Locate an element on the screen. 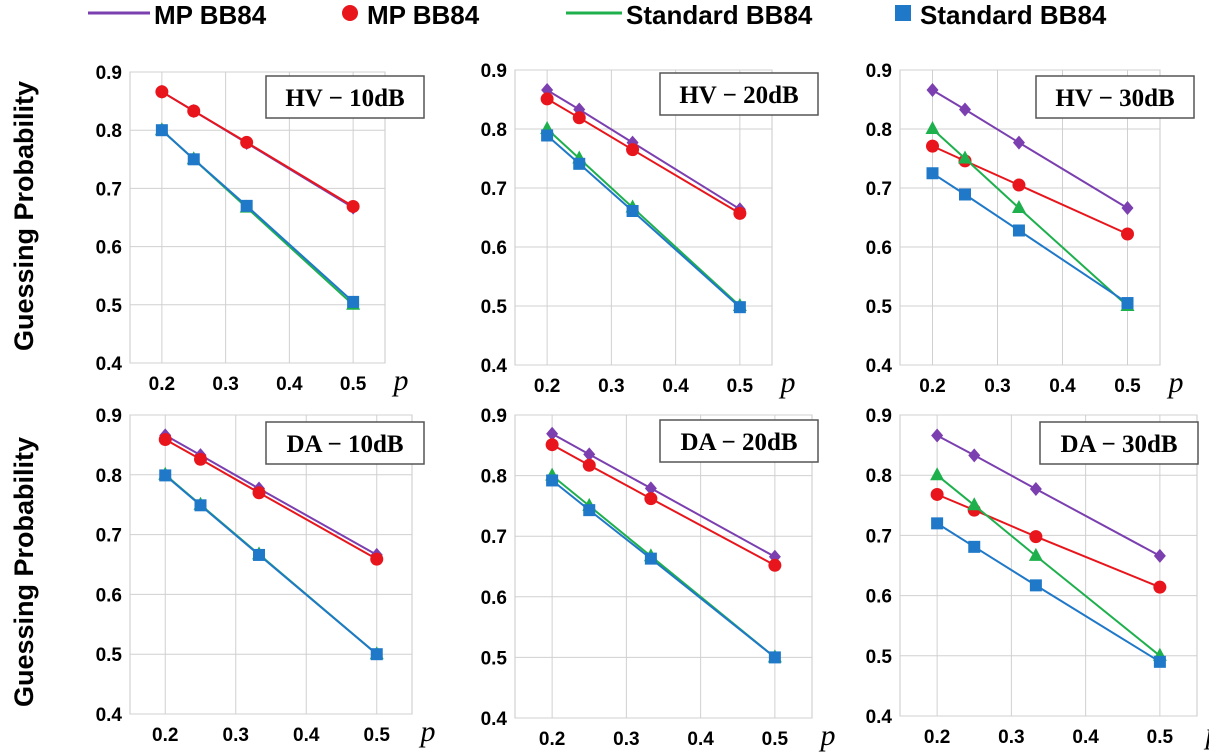 The width and height of the screenshot is (1209, 754). legend-item-standard-line: Standard BB84 is located at coordinates (689, 15).